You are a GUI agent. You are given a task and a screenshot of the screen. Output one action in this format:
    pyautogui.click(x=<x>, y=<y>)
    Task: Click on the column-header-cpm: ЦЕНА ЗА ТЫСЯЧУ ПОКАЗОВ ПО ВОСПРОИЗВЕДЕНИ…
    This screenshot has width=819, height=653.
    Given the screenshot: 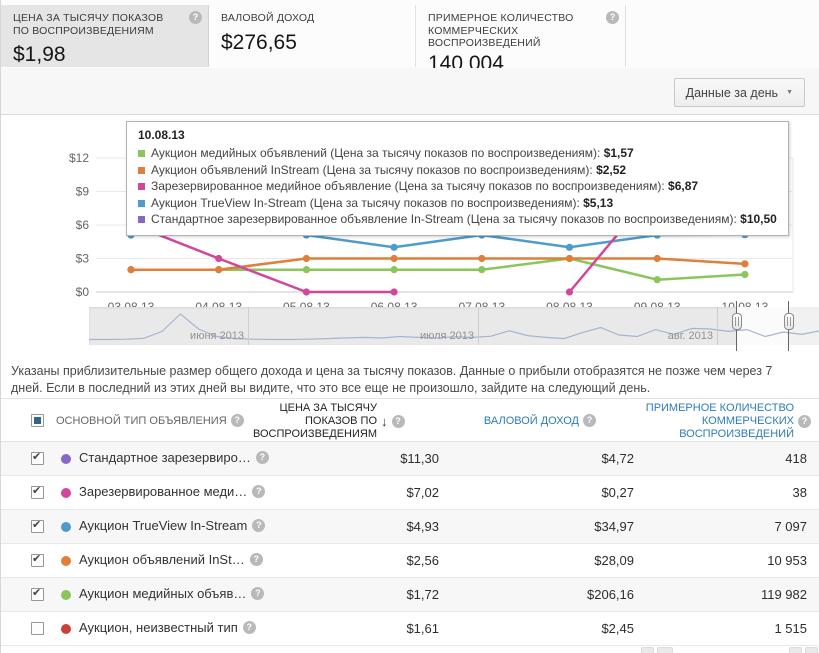 What is the action you would take?
    pyautogui.click(x=317, y=421)
    